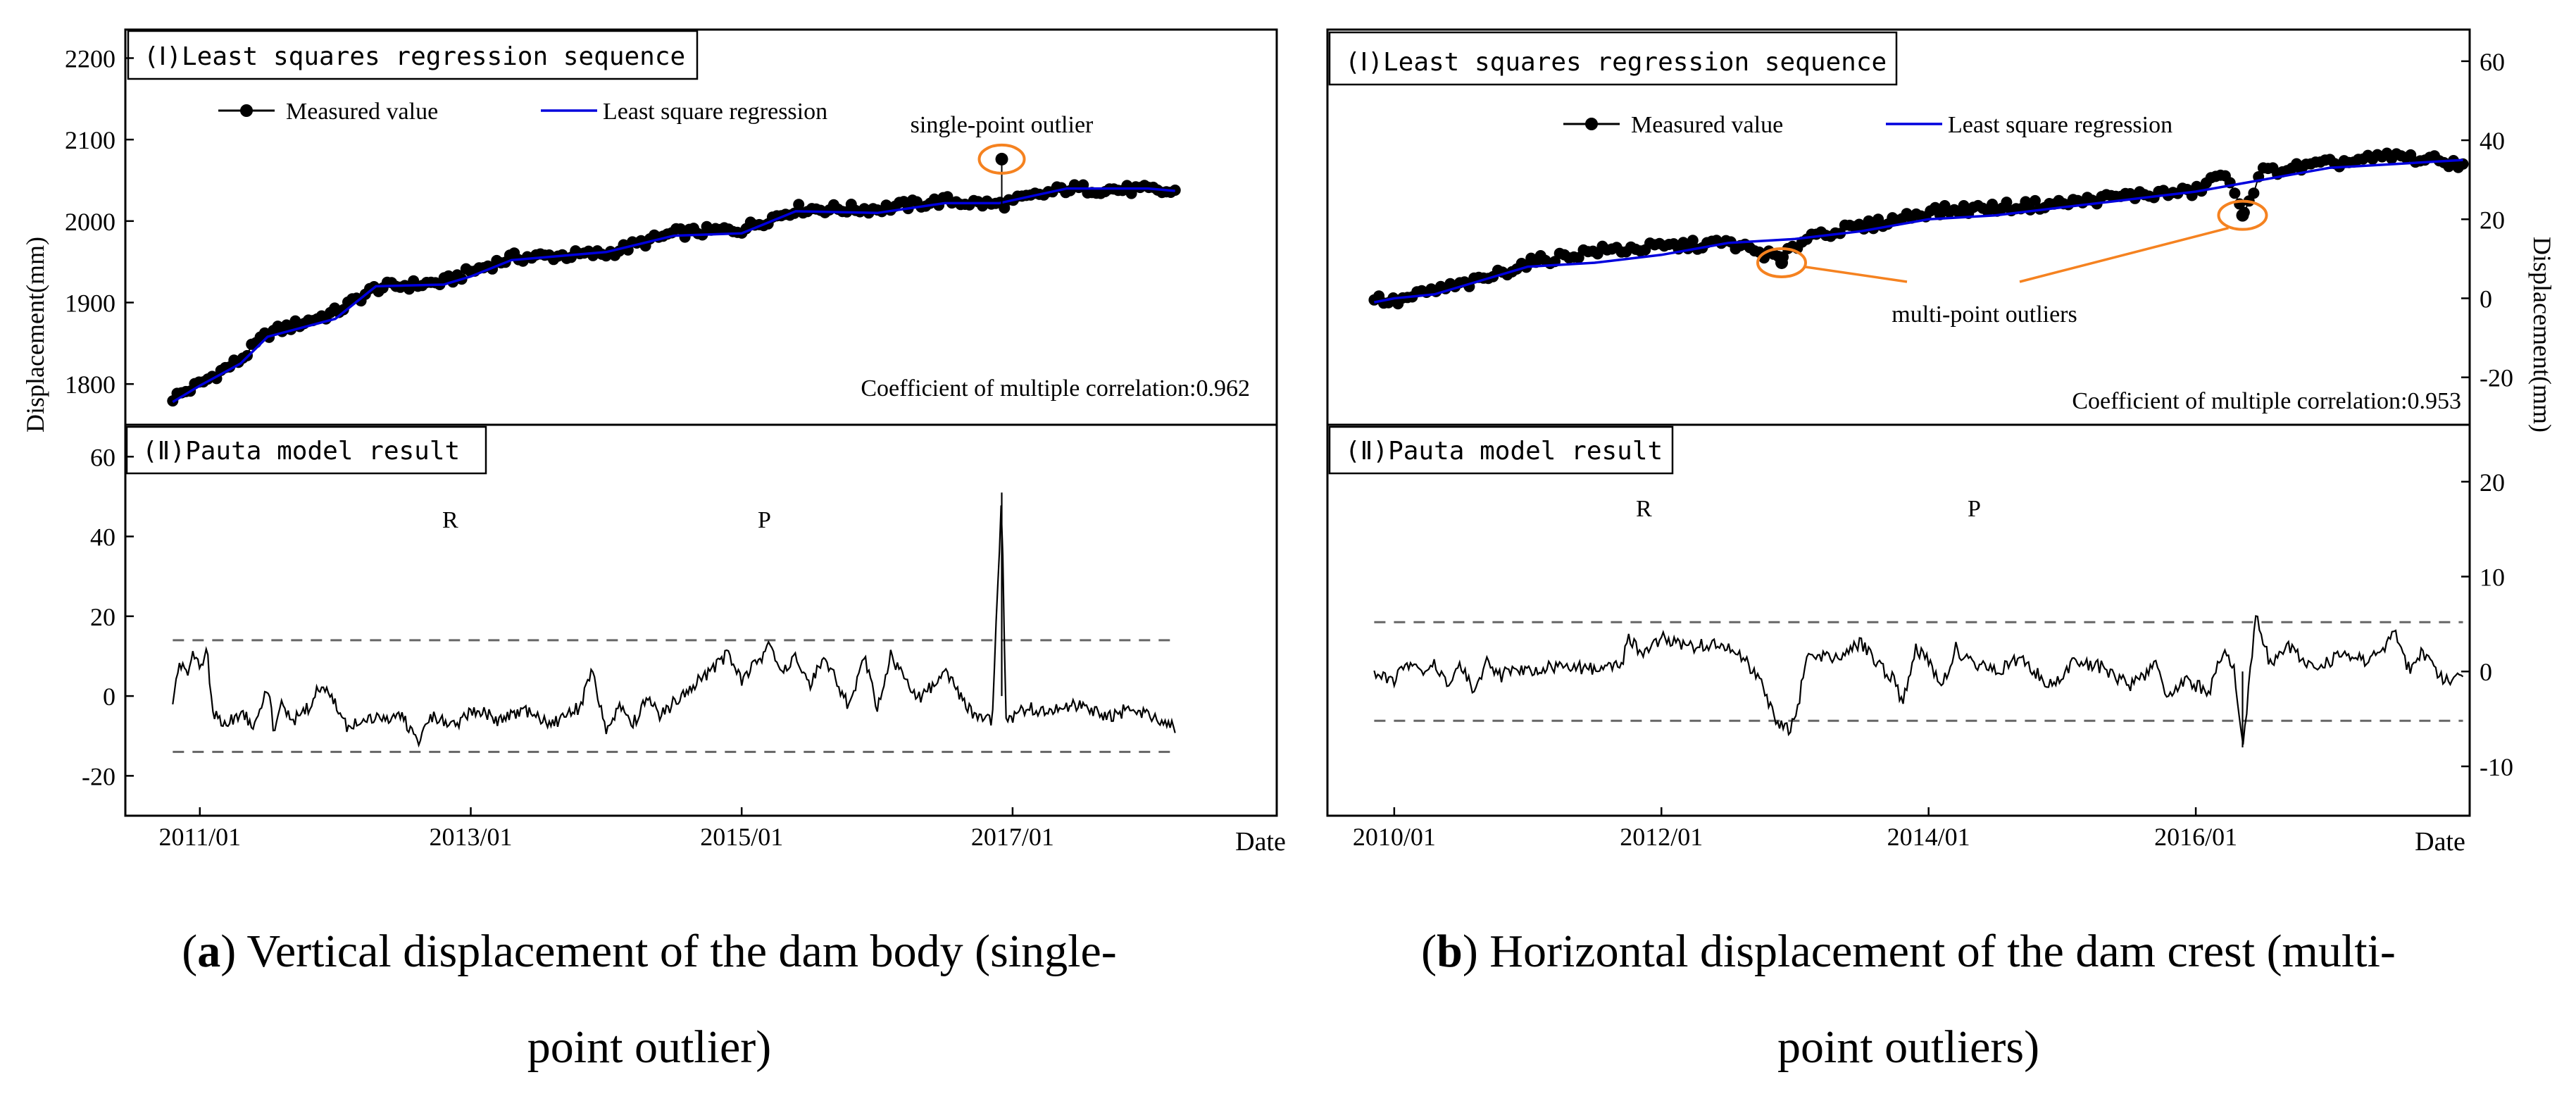 The height and width of the screenshot is (1101, 2576). Describe the element at coordinates (2195, 837) in the screenshot. I see `x-tick-label: 2016/01` at that location.